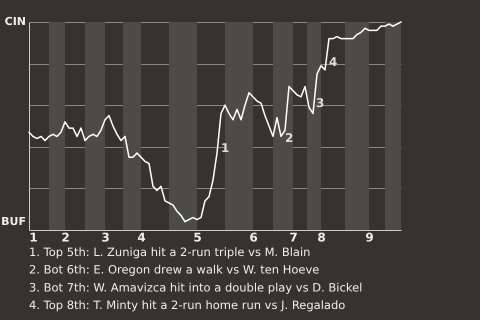  What do you see at coordinates (321, 237) in the screenshot?
I see `x-tick-label: 8` at bounding box center [321, 237].